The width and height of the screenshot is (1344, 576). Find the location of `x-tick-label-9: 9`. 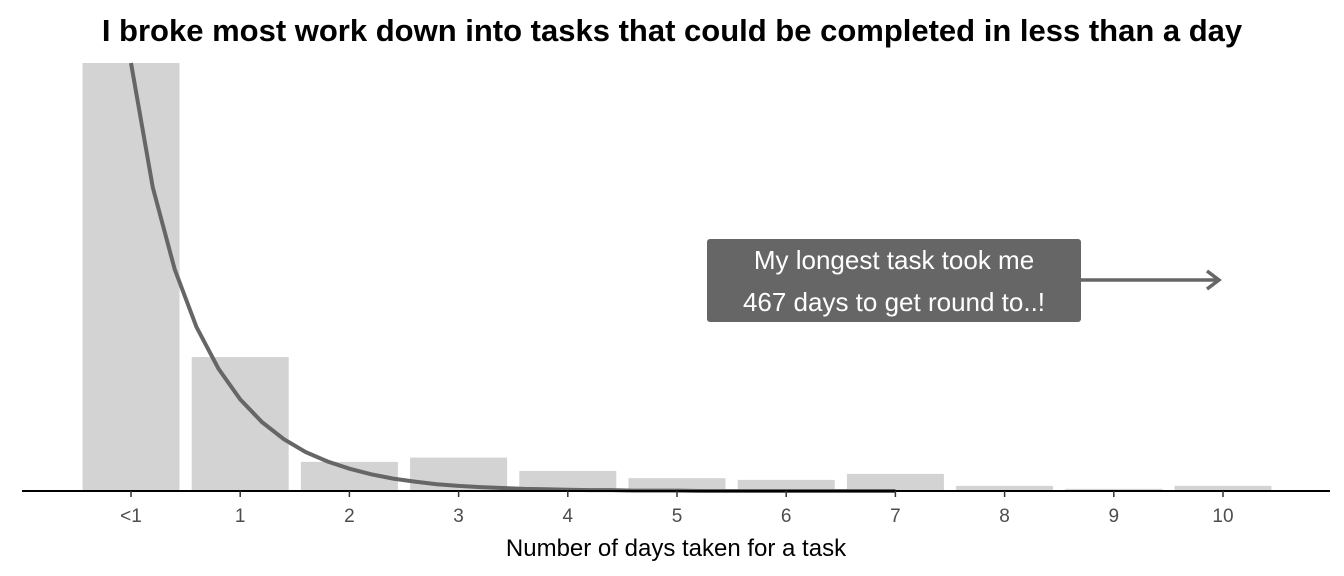

x-tick-label-9: 9 is located at coordinates (1114, 516).